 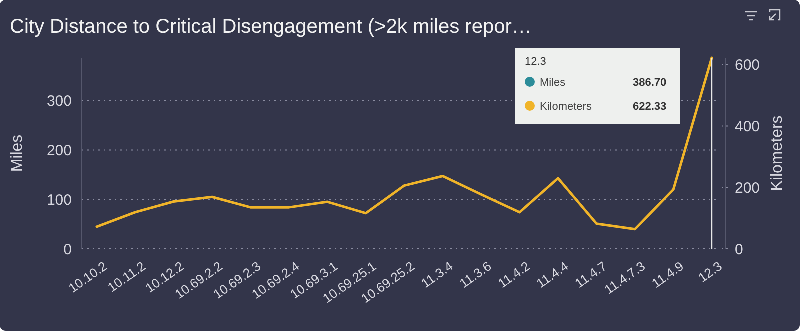 I want to click on legend-label: Miles, so click(x=553, y=83).